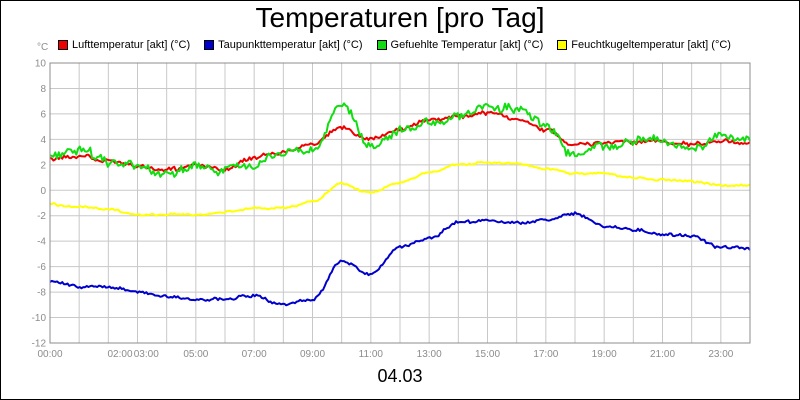  I want to click on x-tick-label: 15:00, so click(487, 354).